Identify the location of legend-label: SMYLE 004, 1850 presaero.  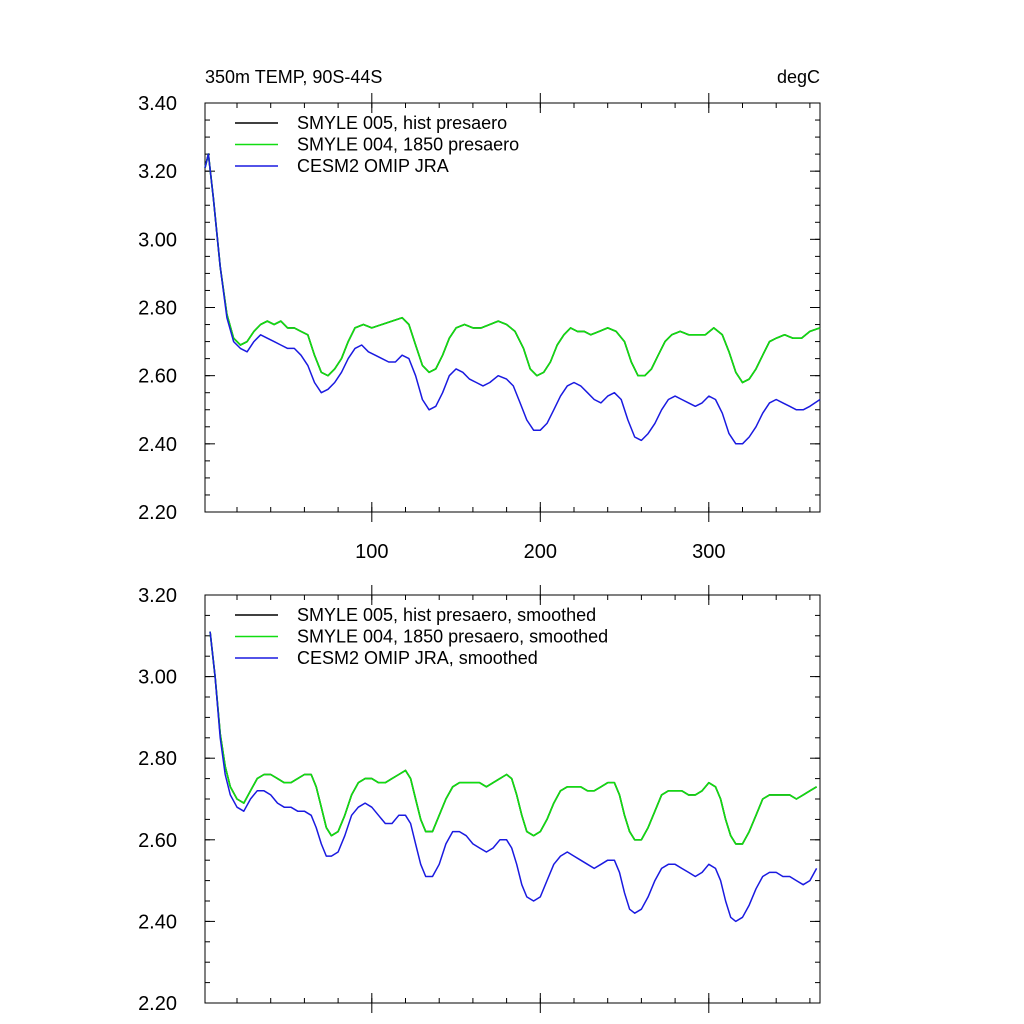
(408, 145).